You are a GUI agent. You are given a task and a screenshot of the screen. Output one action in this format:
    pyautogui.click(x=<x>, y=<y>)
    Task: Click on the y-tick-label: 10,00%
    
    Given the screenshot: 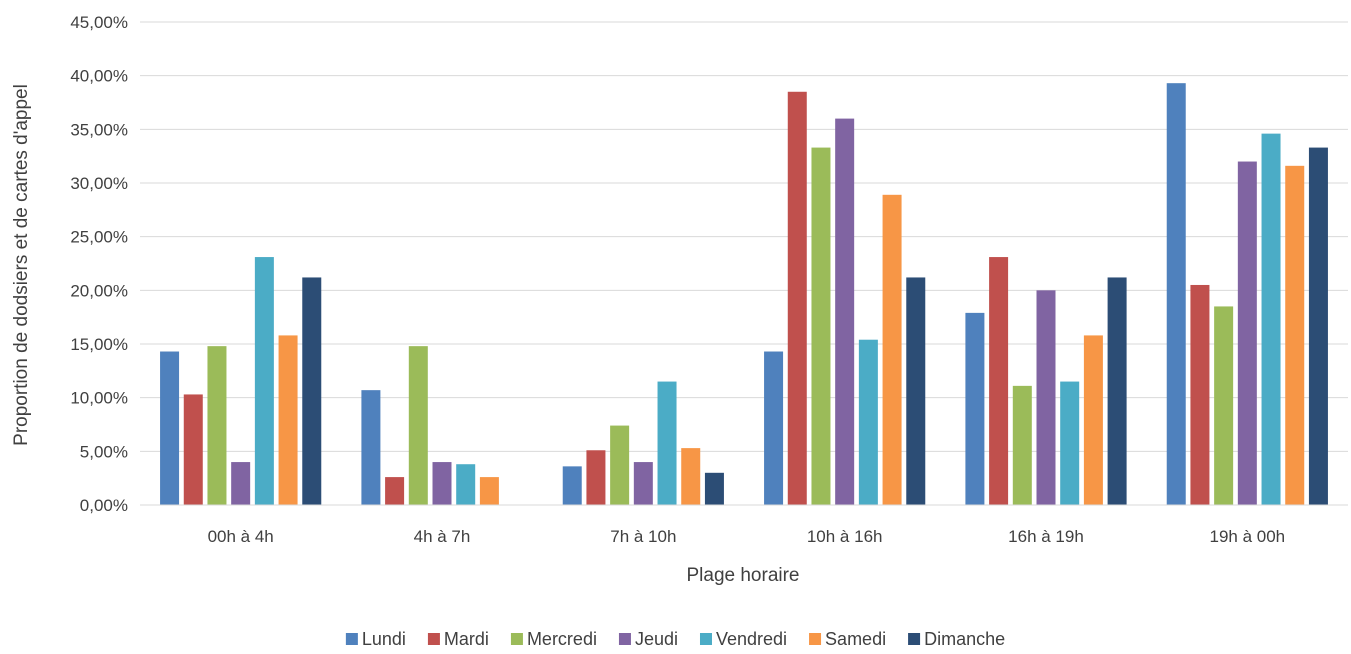 What is the action you would take?
    pyautogui.click(x=99, y=398)
    